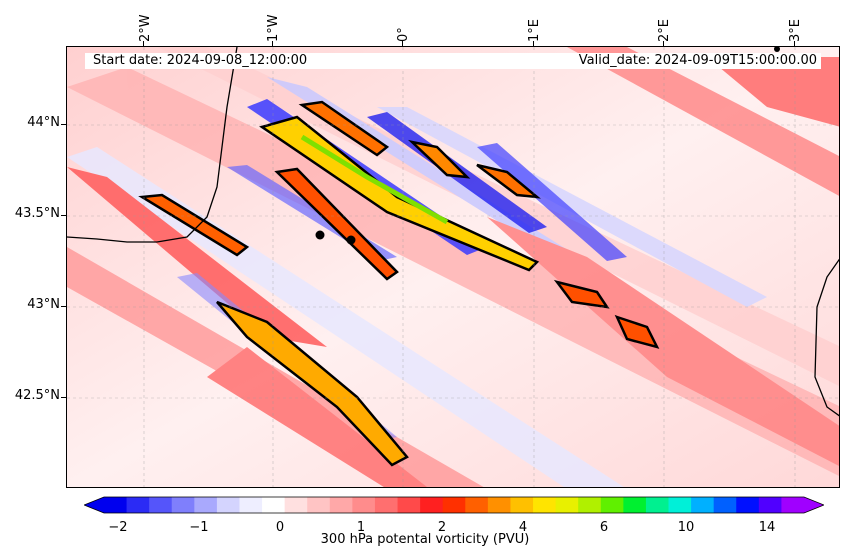 The width and height of the screenshot is (850, 558). I want to click on peak-pv-core, so click(374, 179).